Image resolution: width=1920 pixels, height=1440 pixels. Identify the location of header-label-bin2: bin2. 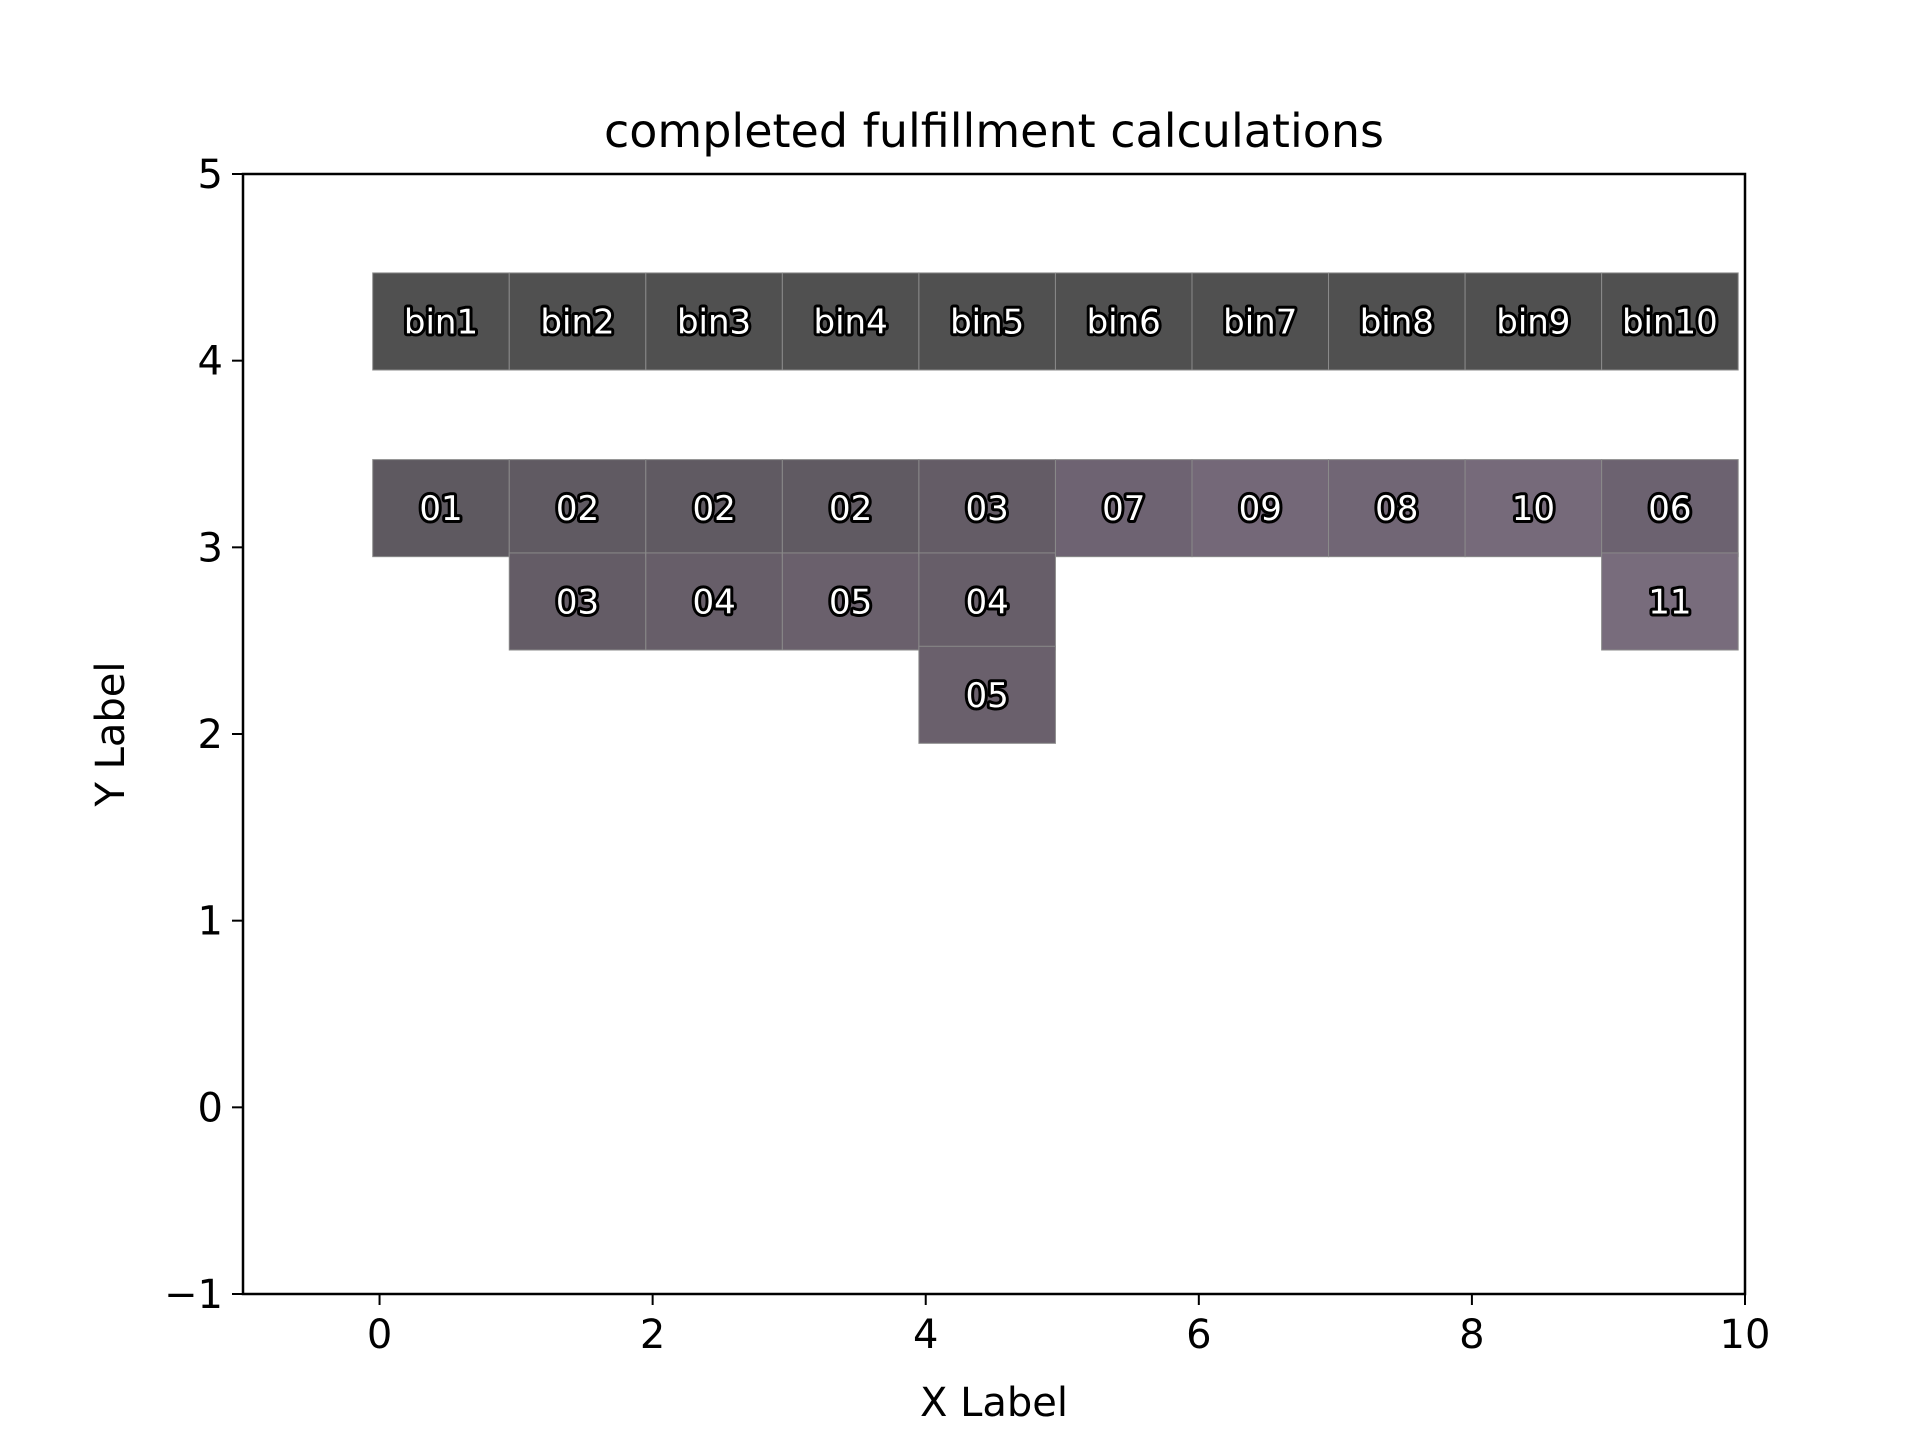
(577, 322).